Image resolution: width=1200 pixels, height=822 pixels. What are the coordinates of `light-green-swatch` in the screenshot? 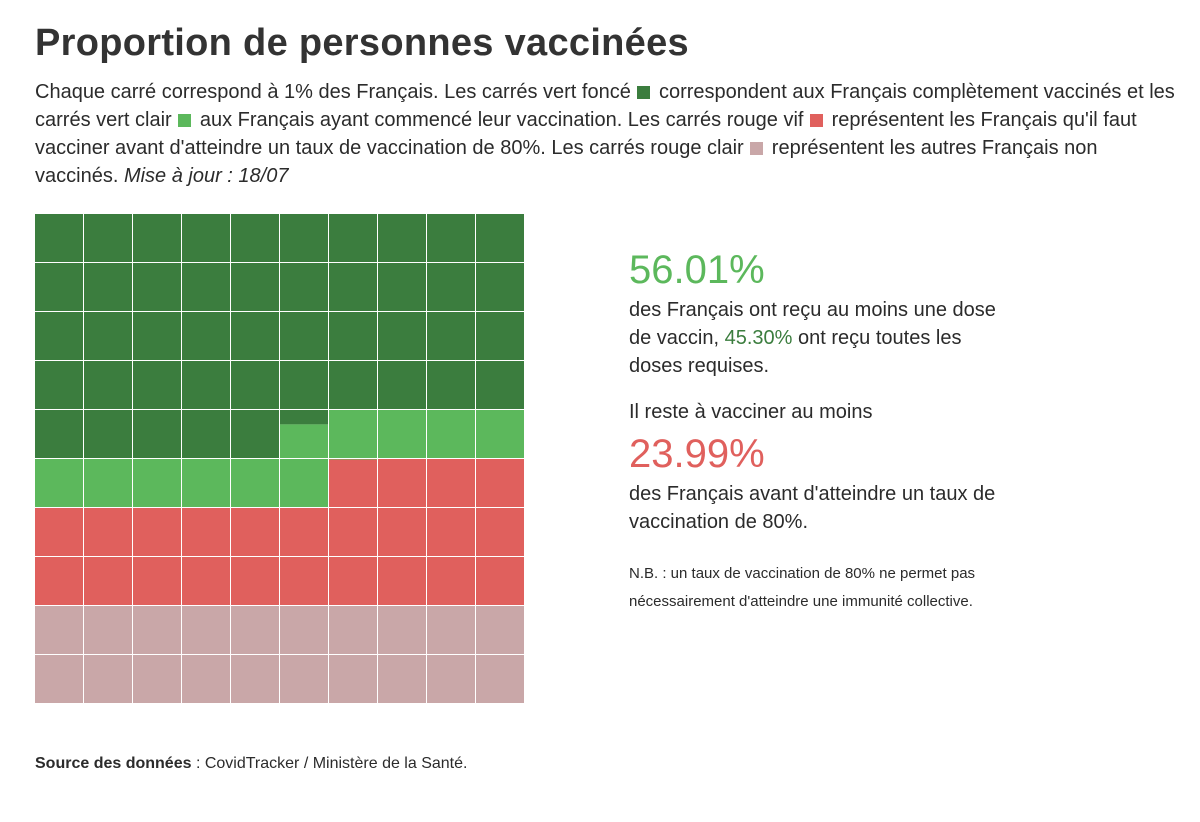 It's located at (185, 120).